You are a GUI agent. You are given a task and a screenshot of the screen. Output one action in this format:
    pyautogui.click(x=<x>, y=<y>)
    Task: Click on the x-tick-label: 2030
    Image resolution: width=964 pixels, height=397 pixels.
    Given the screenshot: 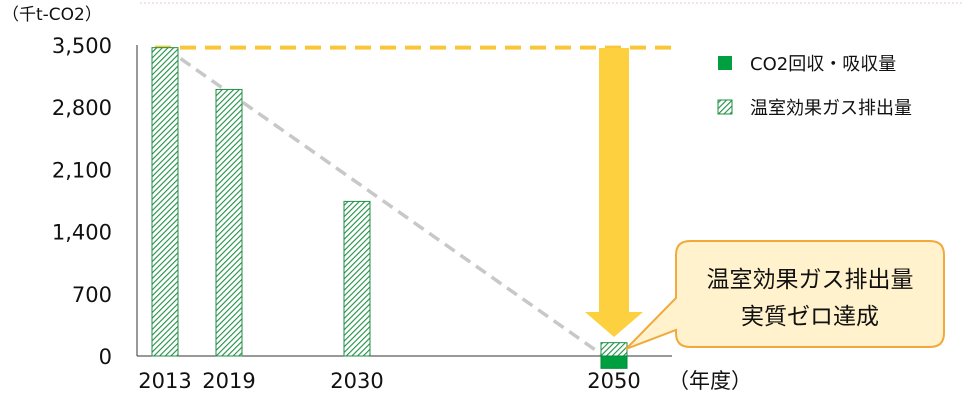 What is the action you would take?
    pyautogui.click(x=356, y=381)
    